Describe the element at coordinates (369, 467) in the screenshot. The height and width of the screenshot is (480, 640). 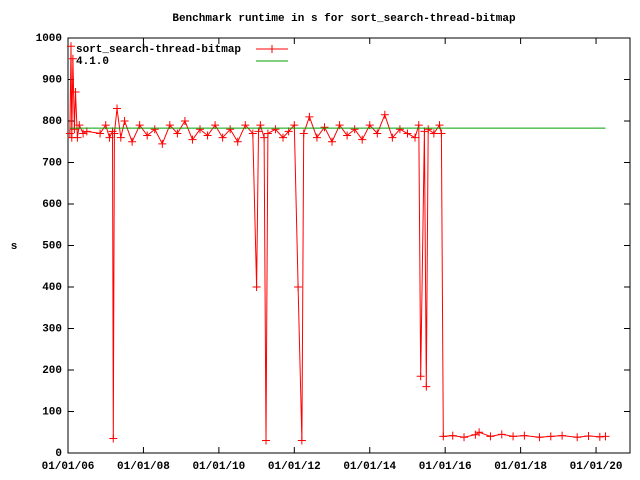
I see `x-tick-label: 01/01/14` at that location.